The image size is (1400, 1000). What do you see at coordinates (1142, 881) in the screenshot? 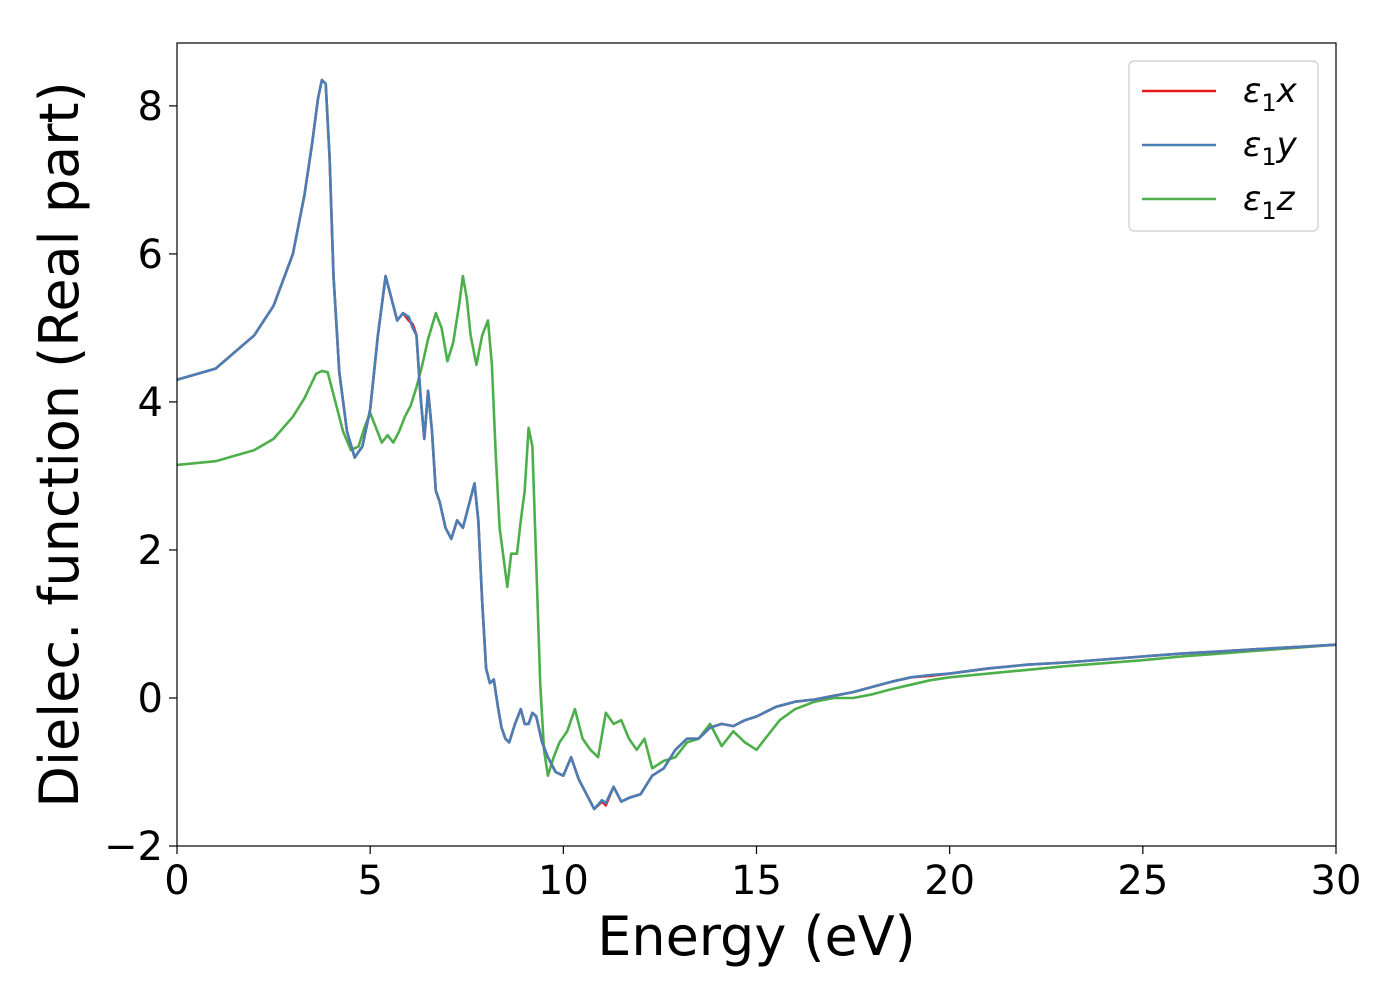
I see `x-tick-label: 25` at bounding box center [1142, 881].